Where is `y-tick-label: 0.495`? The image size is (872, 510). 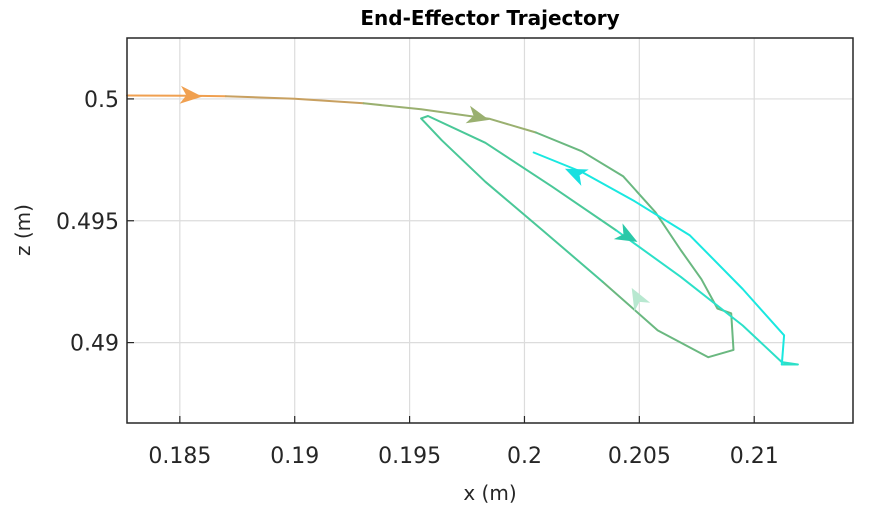 y-tick-label: 0.495 is located at coordinates (87, 222).